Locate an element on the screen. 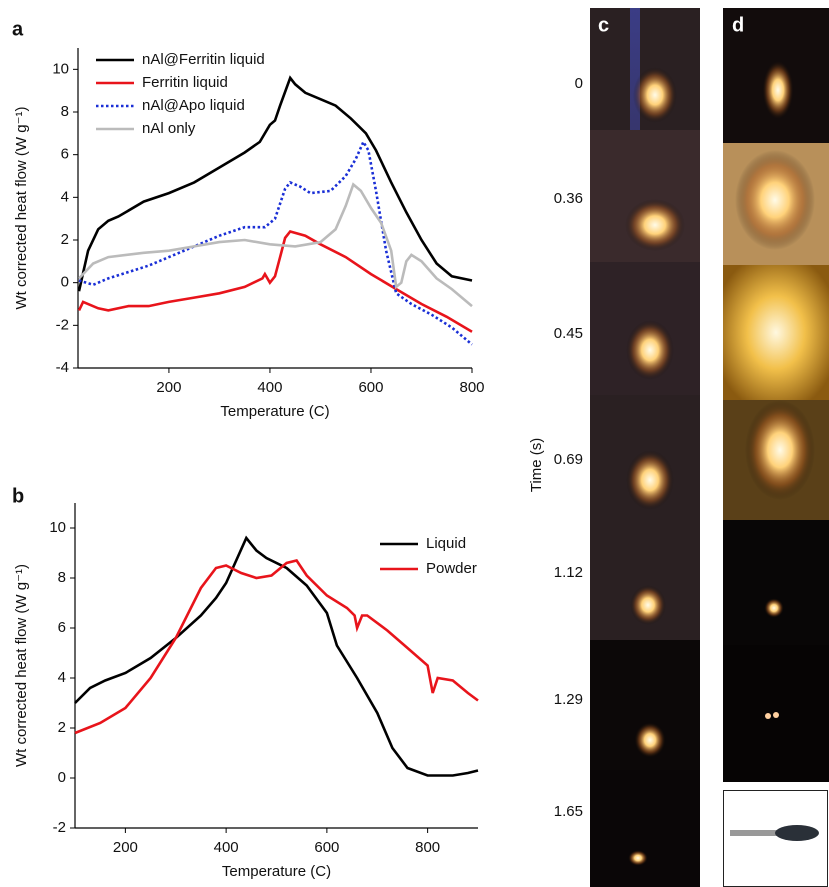  time-label: 1.29 is located at coordinates (568, 699).